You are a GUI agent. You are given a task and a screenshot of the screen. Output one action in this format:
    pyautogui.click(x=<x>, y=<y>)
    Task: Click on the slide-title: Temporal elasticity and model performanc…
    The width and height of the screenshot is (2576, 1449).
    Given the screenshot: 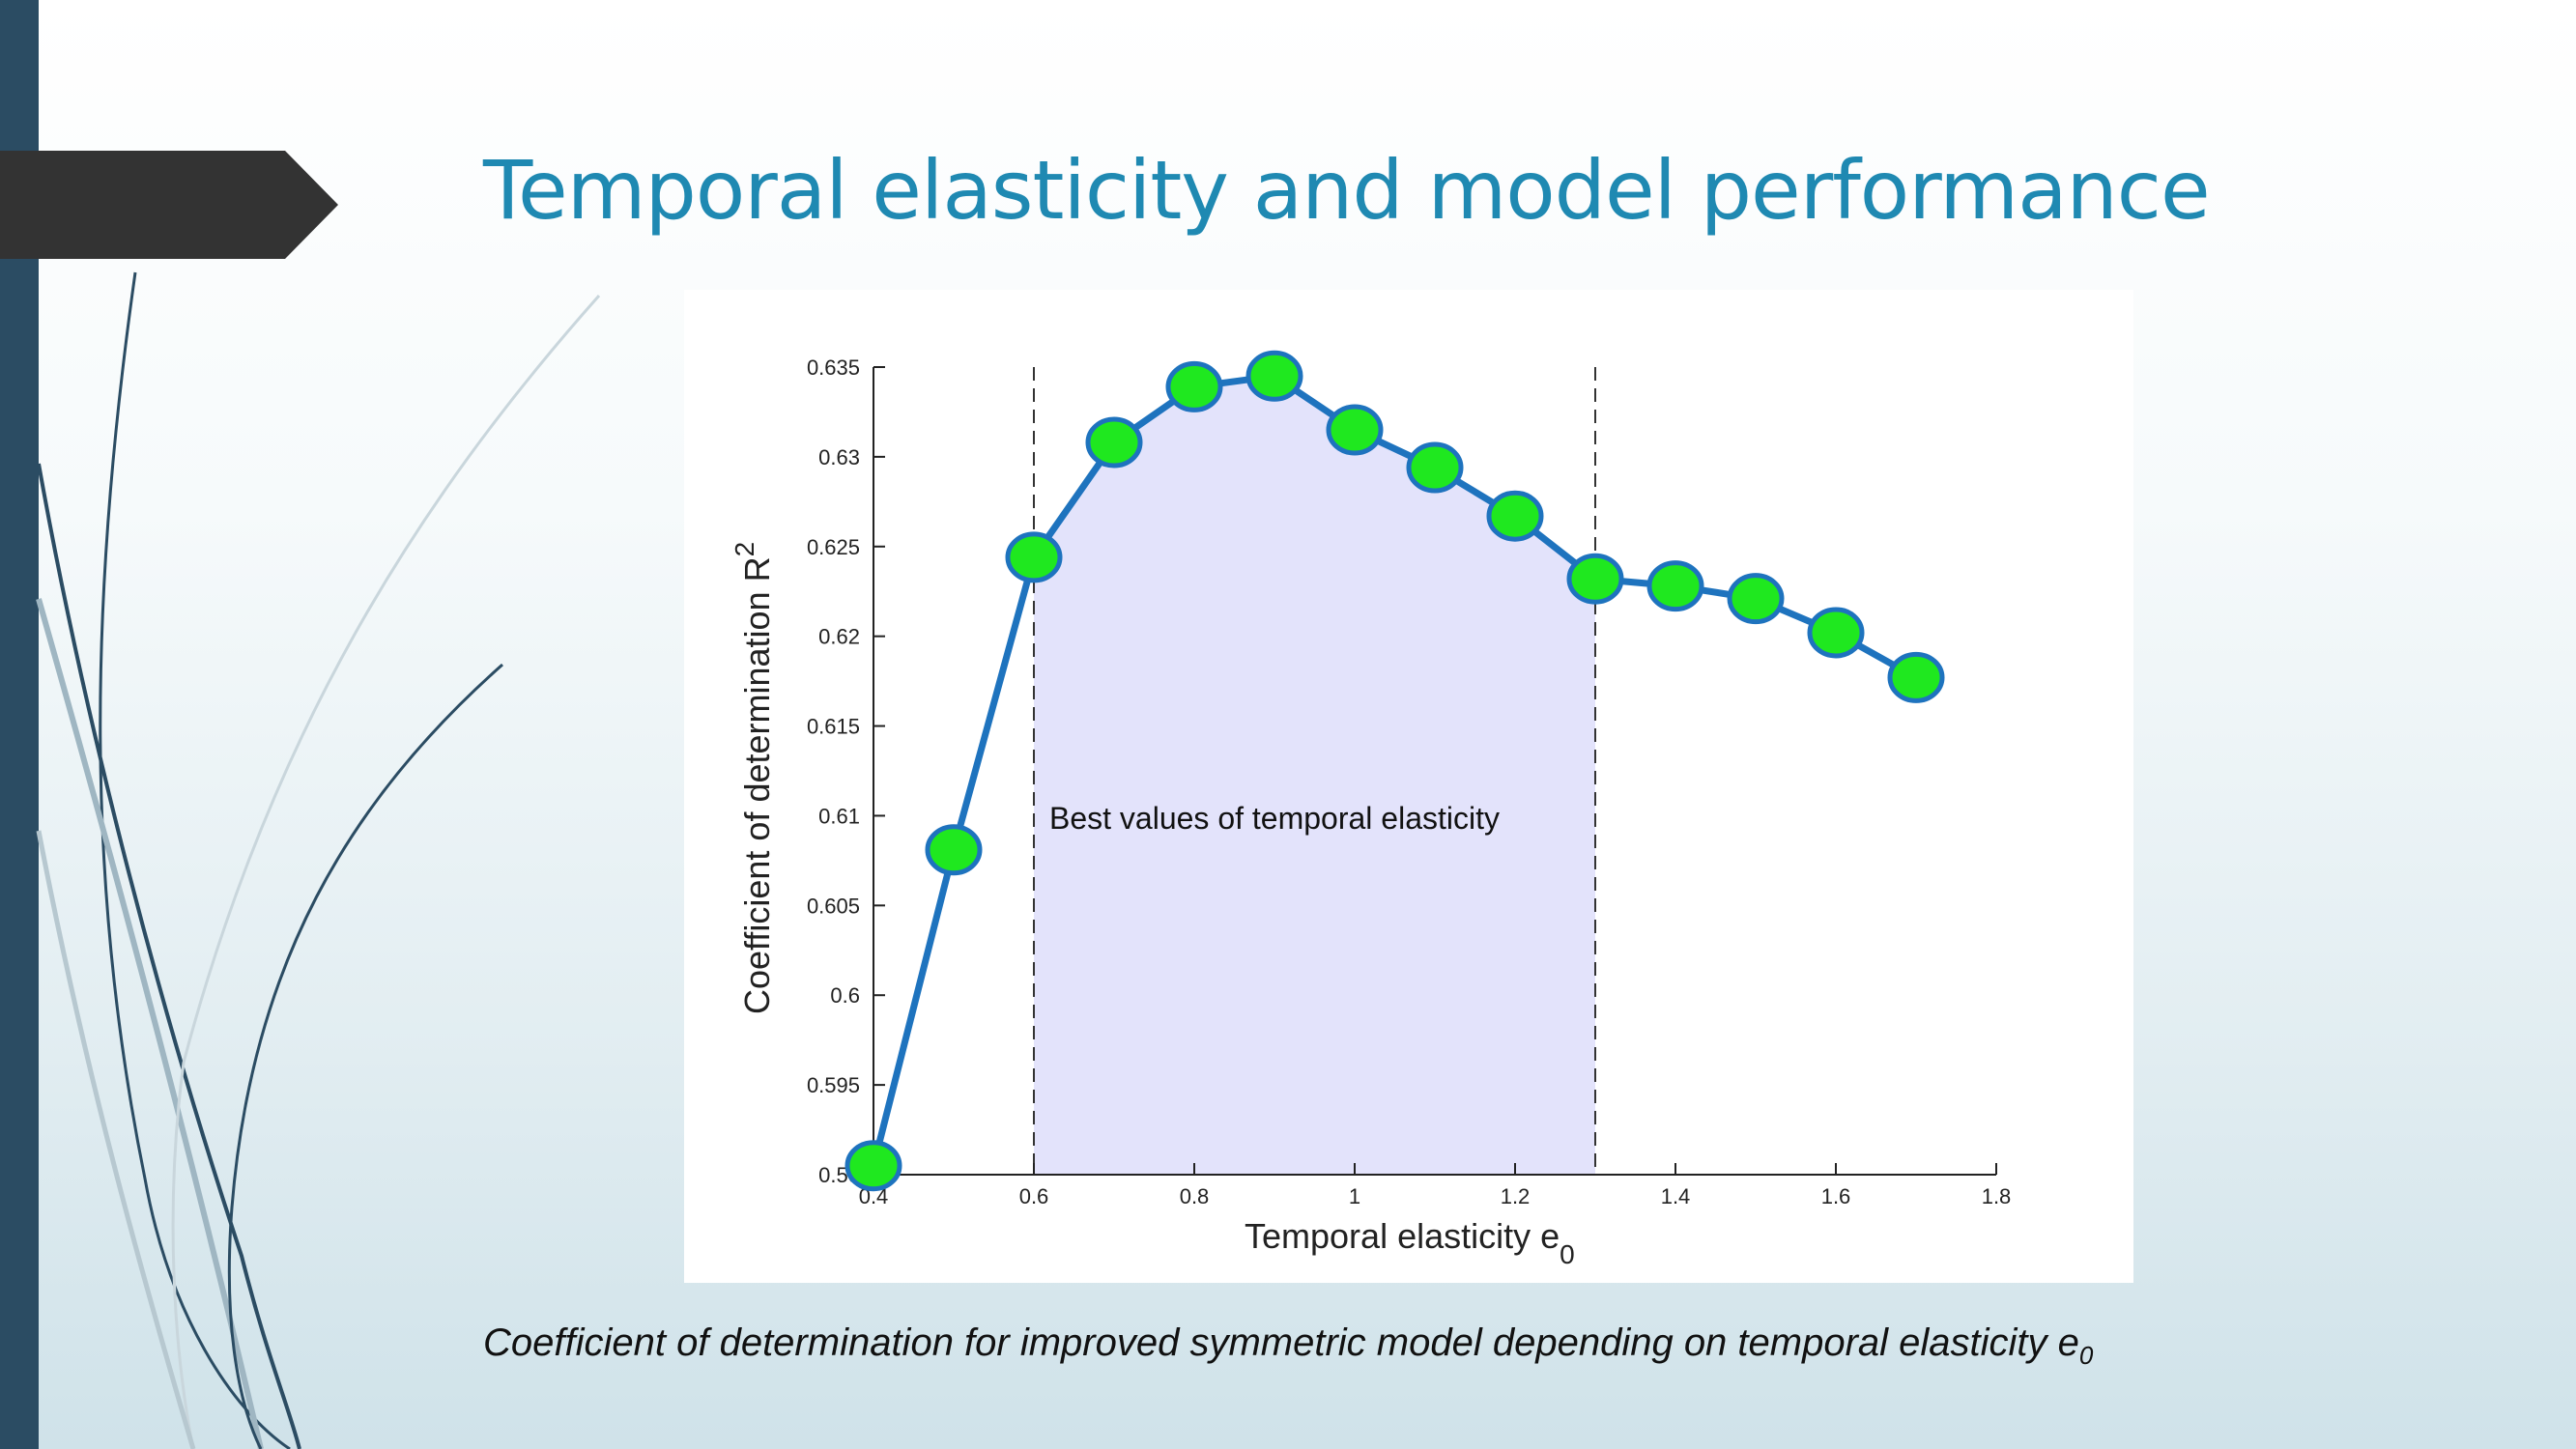 What is the action you would take?
    pyautogui.click(x=1347, y=190)
    